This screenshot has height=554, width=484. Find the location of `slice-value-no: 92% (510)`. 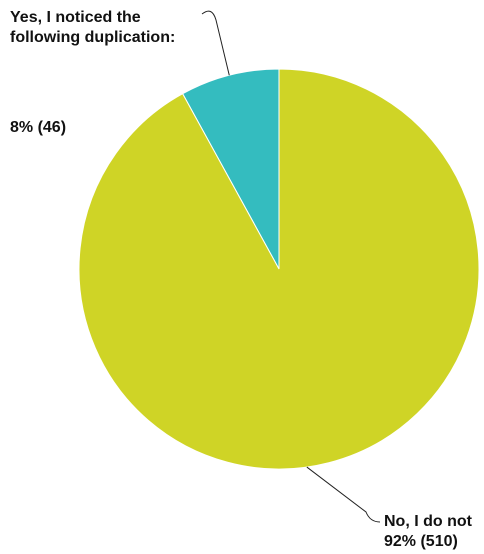

slice-value-no: 92% (510) is located at coordinates (421, 541).